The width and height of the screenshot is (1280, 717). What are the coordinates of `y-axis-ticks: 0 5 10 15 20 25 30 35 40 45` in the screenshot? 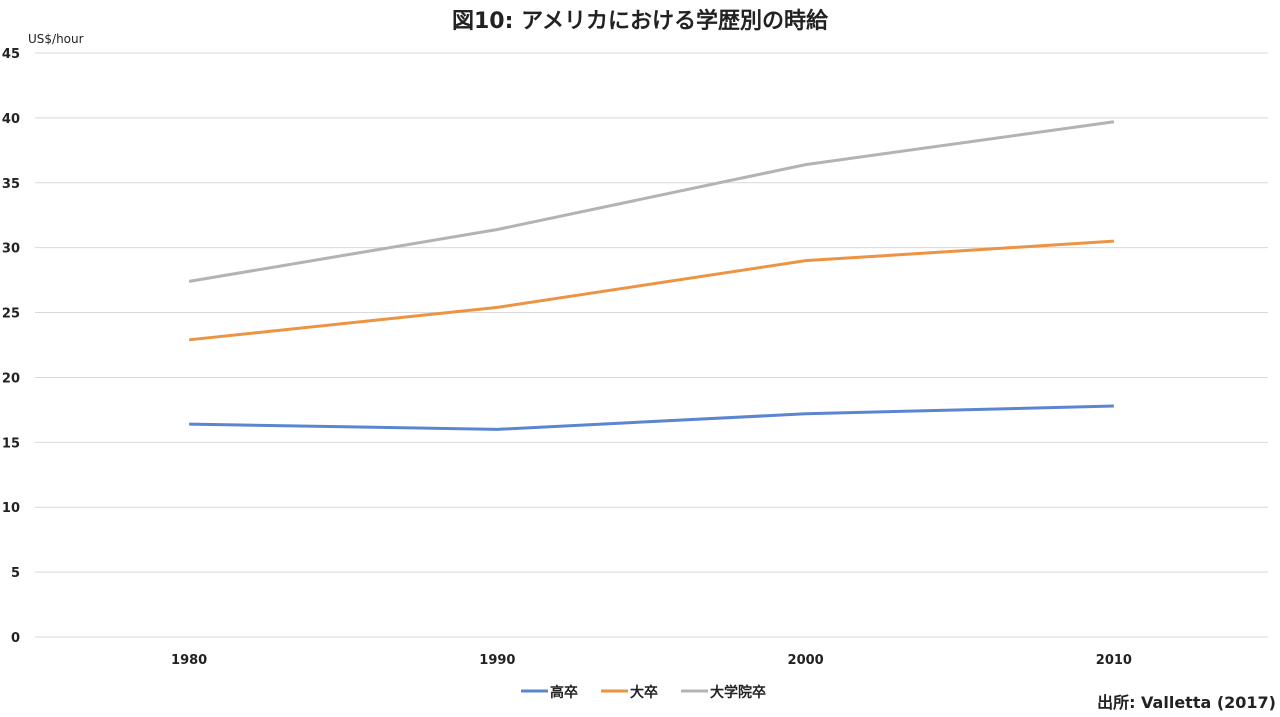 It's located at (11, 346).